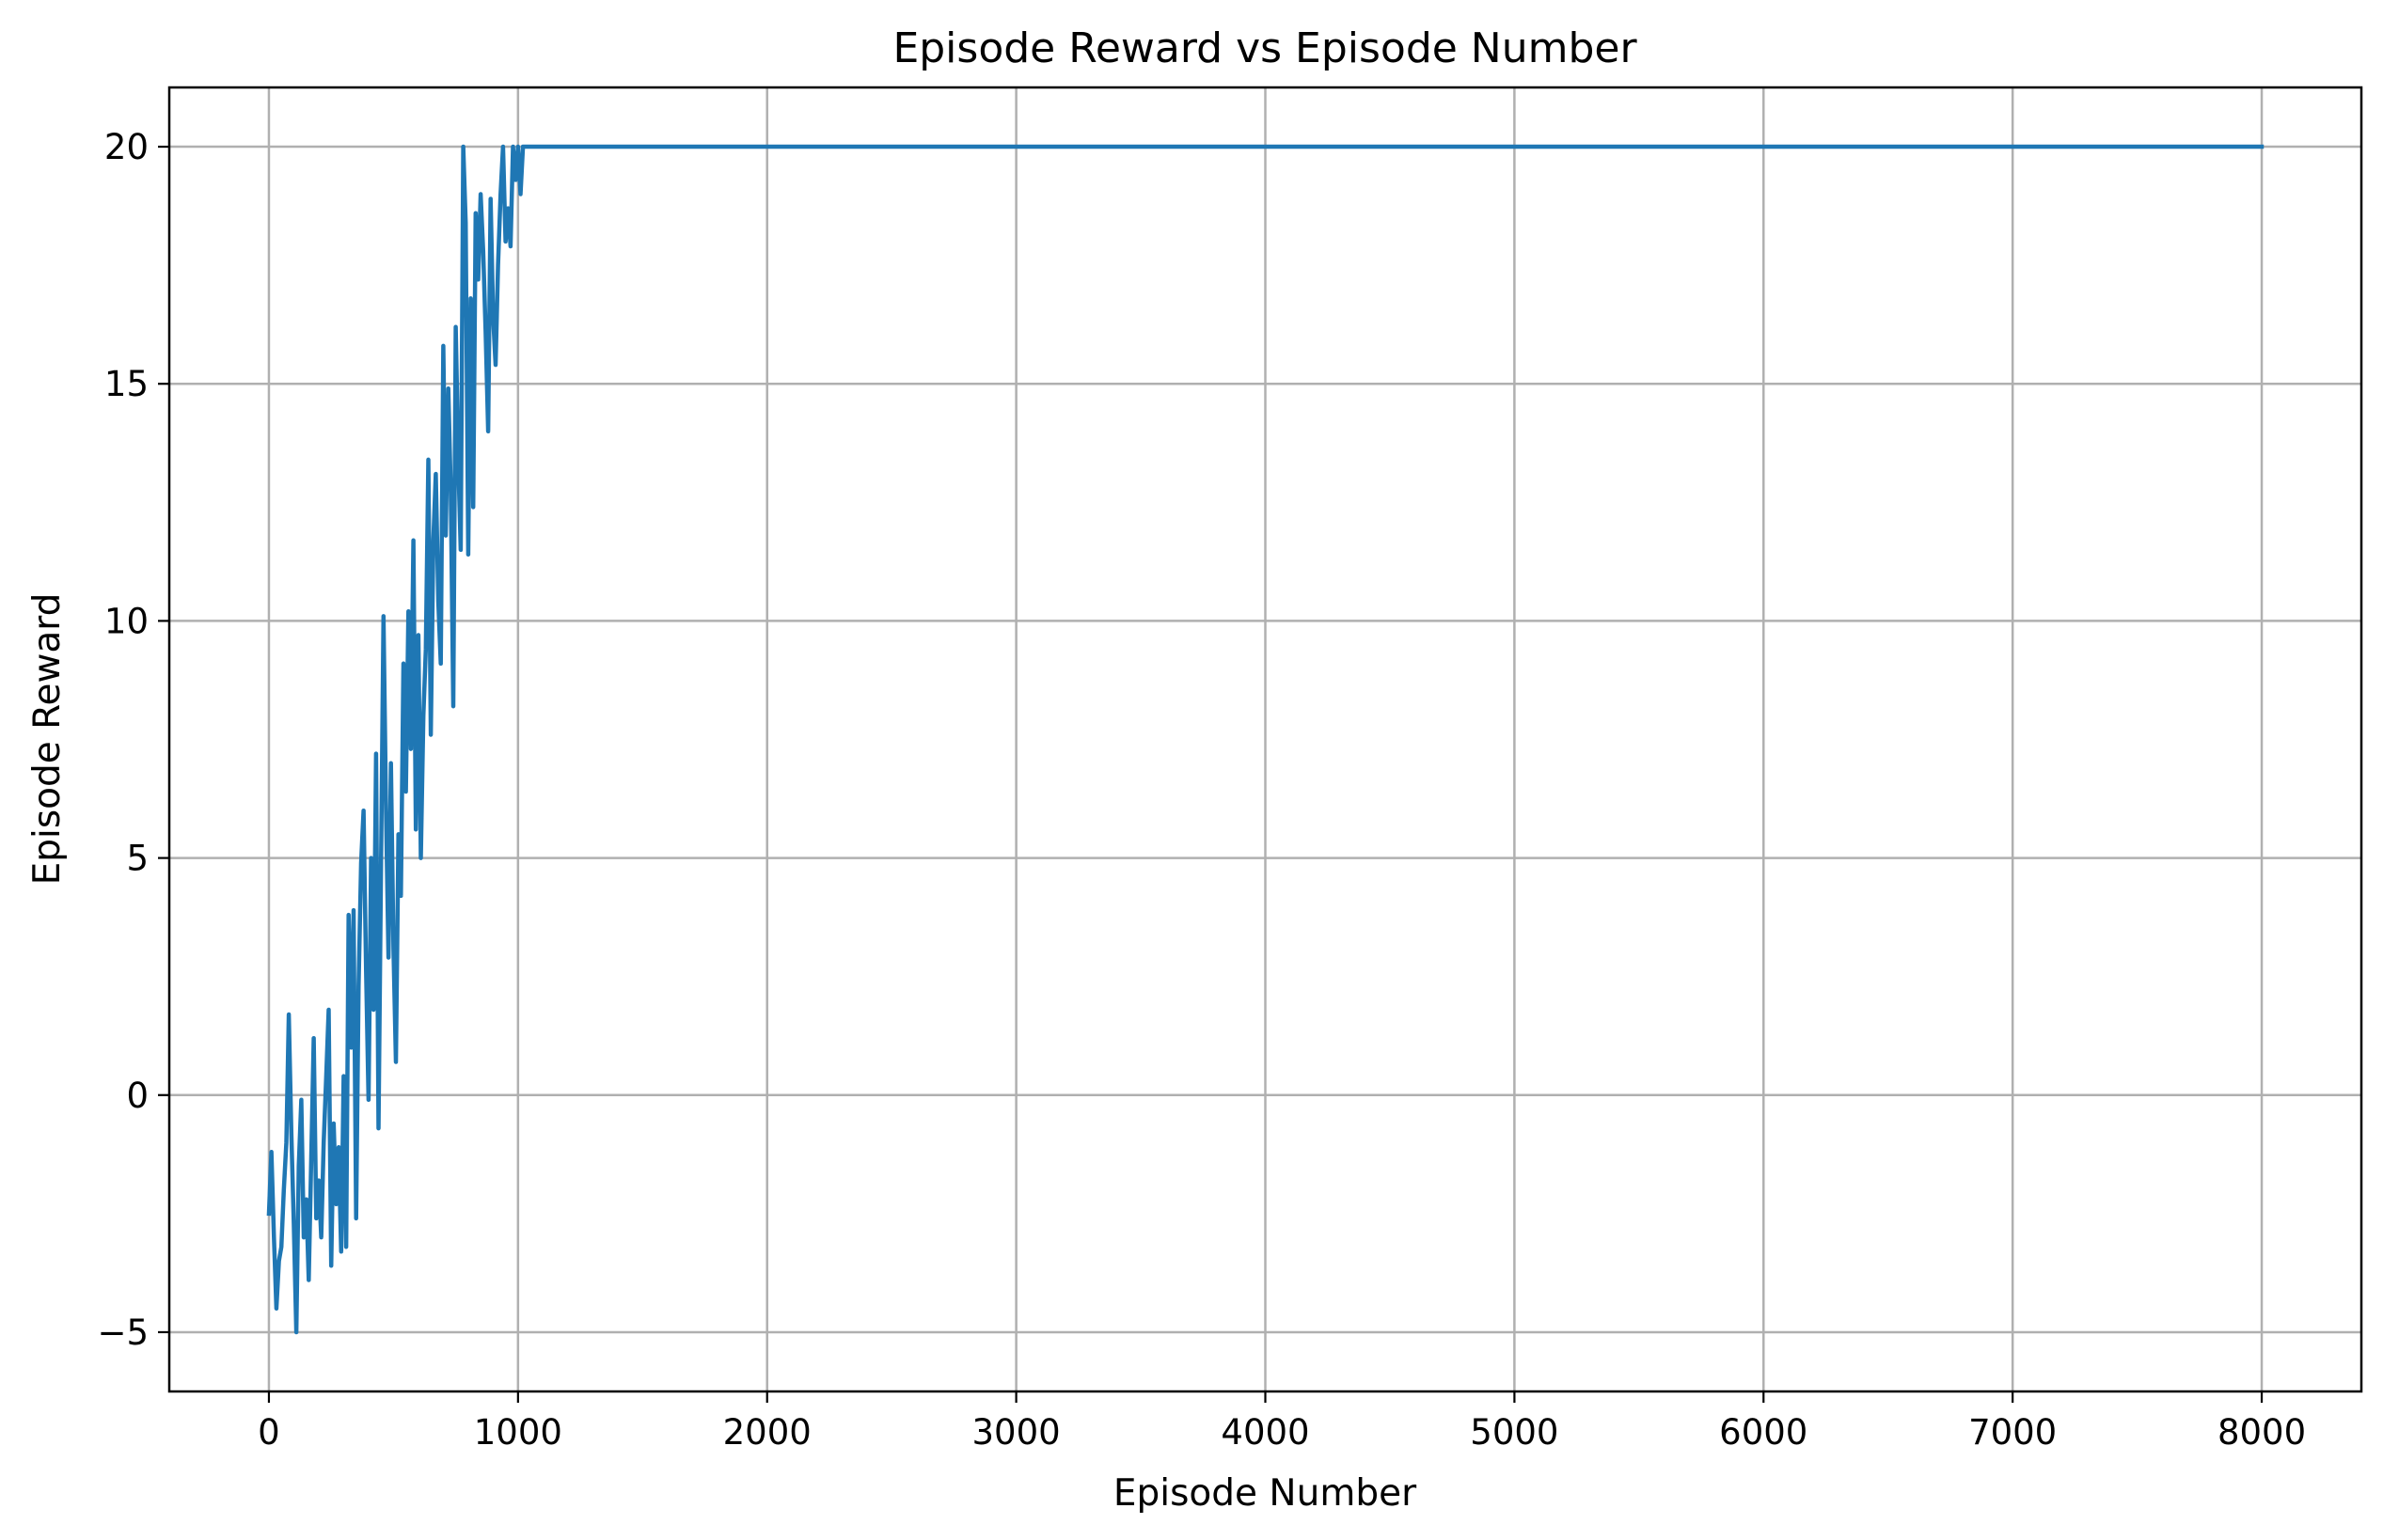 This screenshot has width=2383, height=1540. What do you see at coordinates (1514, 1432) in the screenshot?
I see `x-tick-label: 5000` at bounding box center [1514, 1432].